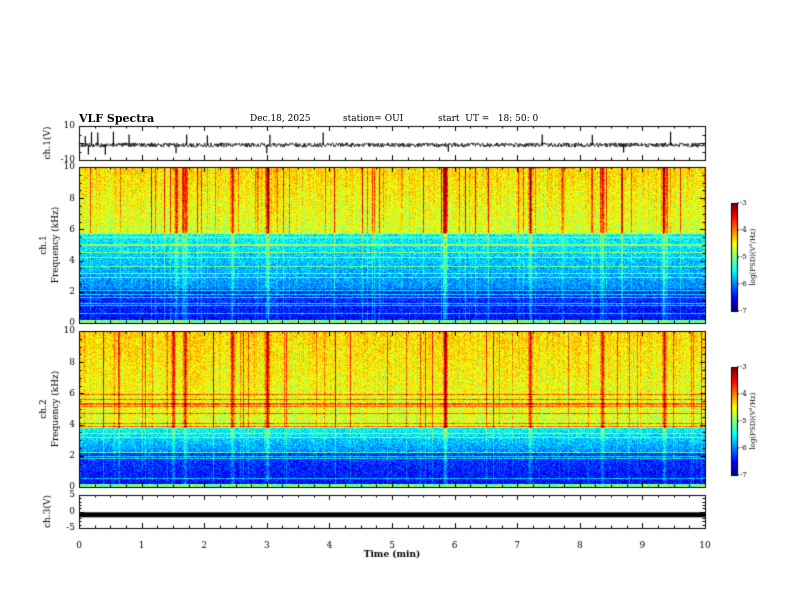 This screenshot has width=792, height=612. Describe the element at coordinates (280, 119) in the screenshot. I see `date-label: Dec.18, 2025` at that location.